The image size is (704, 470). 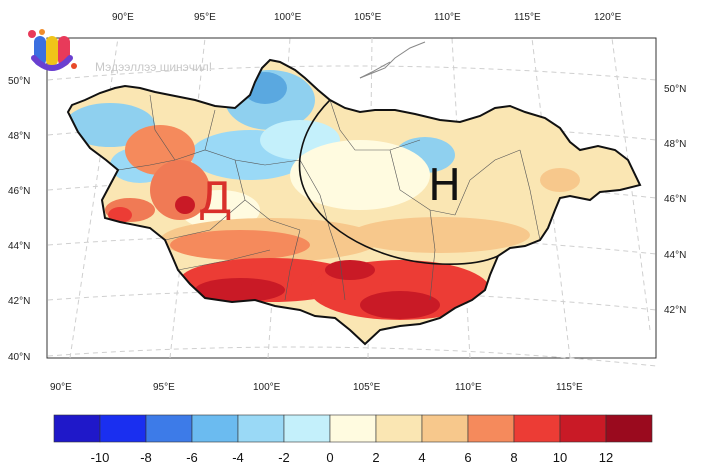 What do you see at coordinates (192, 457) in the screenshot?
I see `colorbar-tick-label: -6` at bounding box center [192, 457].